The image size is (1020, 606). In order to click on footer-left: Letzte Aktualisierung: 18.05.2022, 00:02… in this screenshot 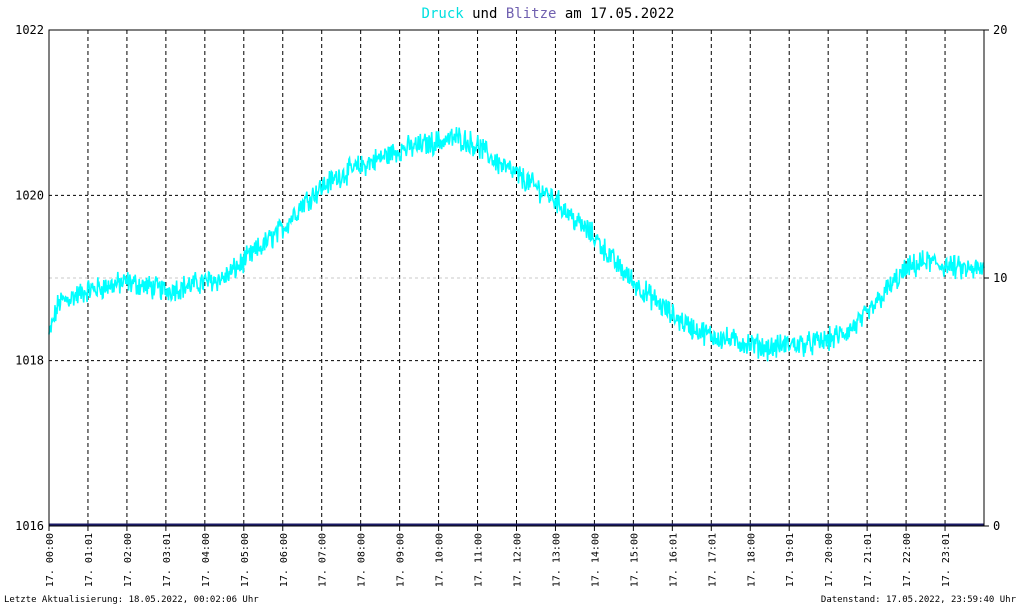, I will do `click(131, 600)`.